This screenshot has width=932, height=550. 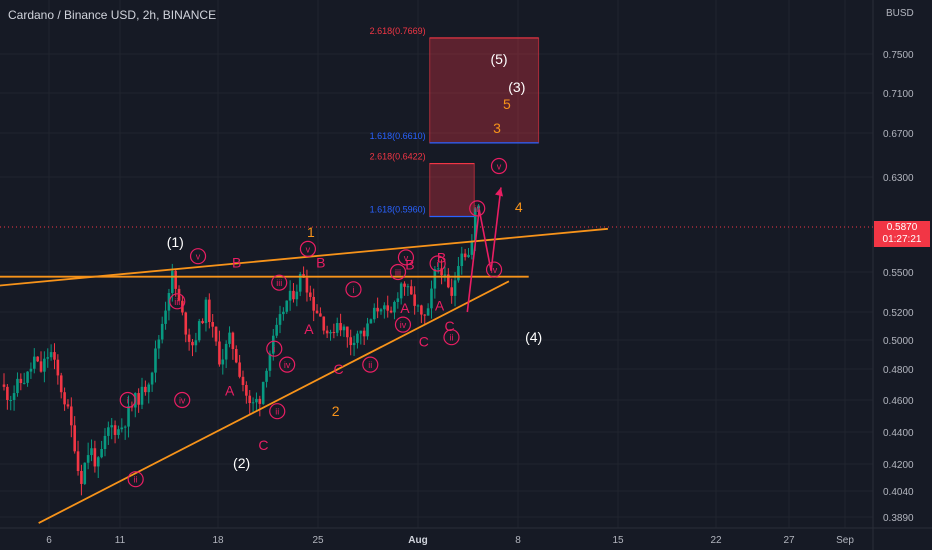 I want to click on axis-unit-label: BUSD, so click(x=900, y=13).